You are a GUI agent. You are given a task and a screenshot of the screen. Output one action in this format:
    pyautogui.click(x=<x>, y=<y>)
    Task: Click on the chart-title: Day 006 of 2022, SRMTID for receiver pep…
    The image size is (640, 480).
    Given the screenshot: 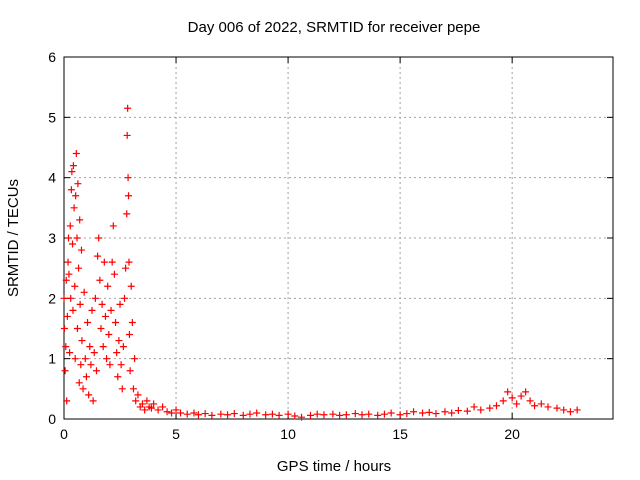 What is the action you would take?
    pyautogui.click(x=334, y=27)
    